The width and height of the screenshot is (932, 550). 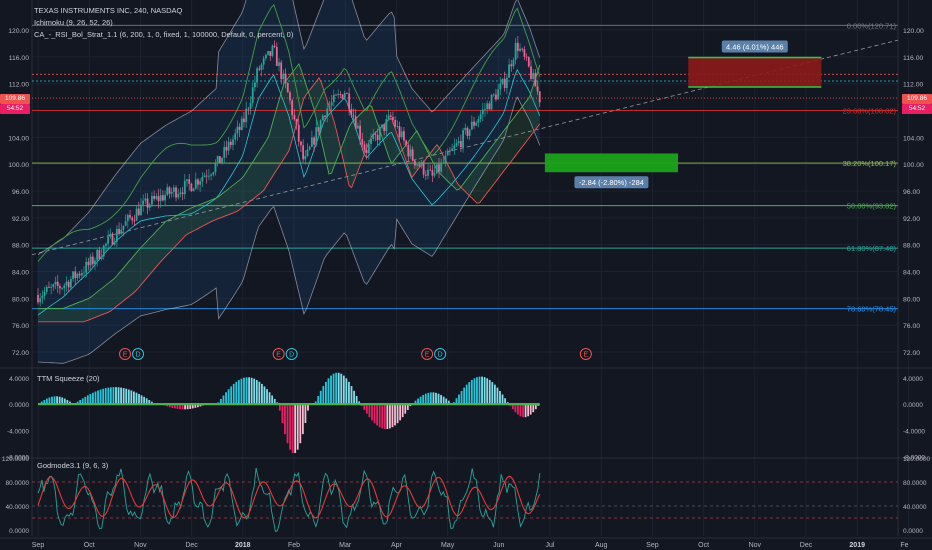 I want to click on godmode-oscillator, so click(x=465, y=499).